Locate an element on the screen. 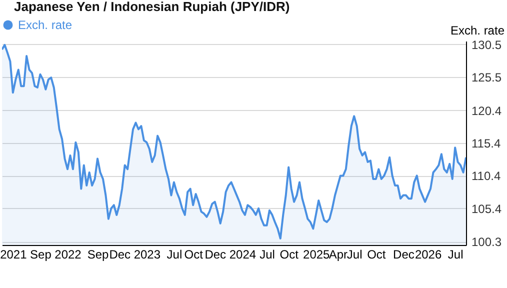 The image size is (507, 288). y-tick-label: 100.3 is located at coordinates (487, 242).